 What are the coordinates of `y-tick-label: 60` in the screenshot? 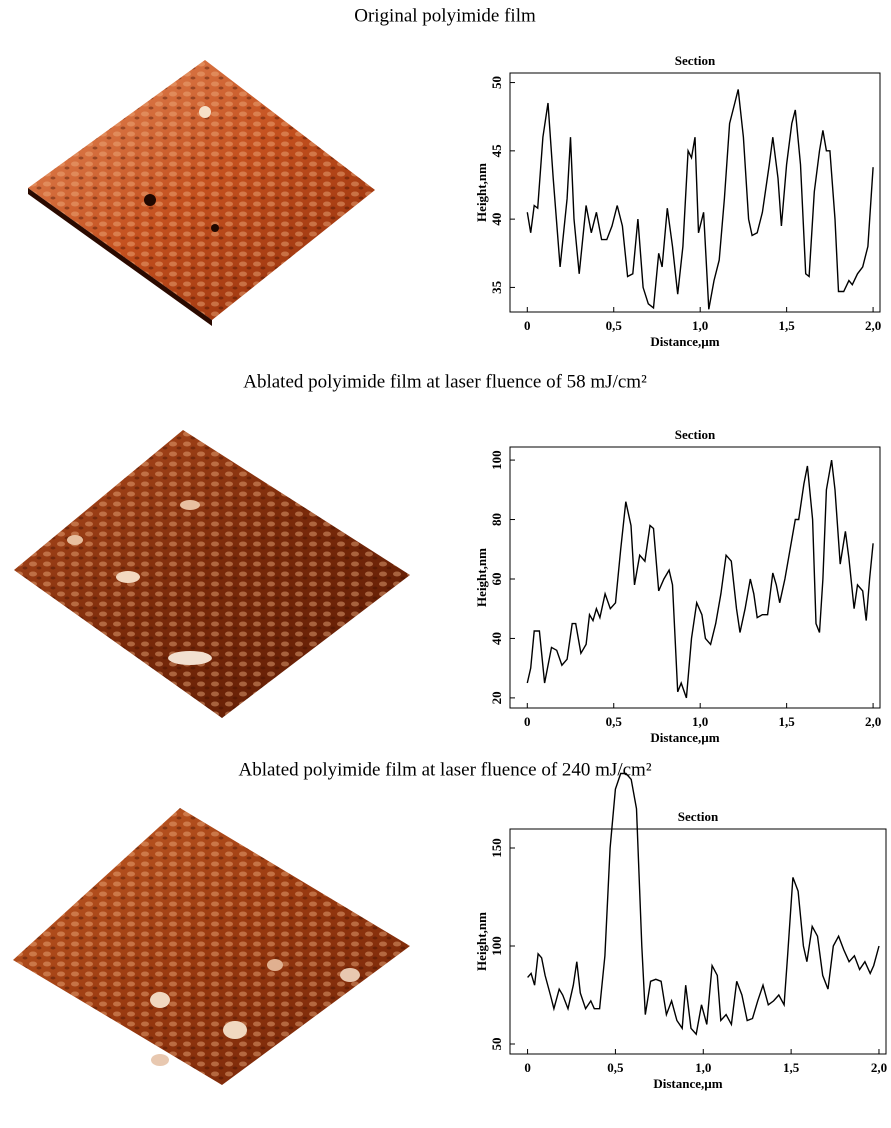 It's located at (496, 578).